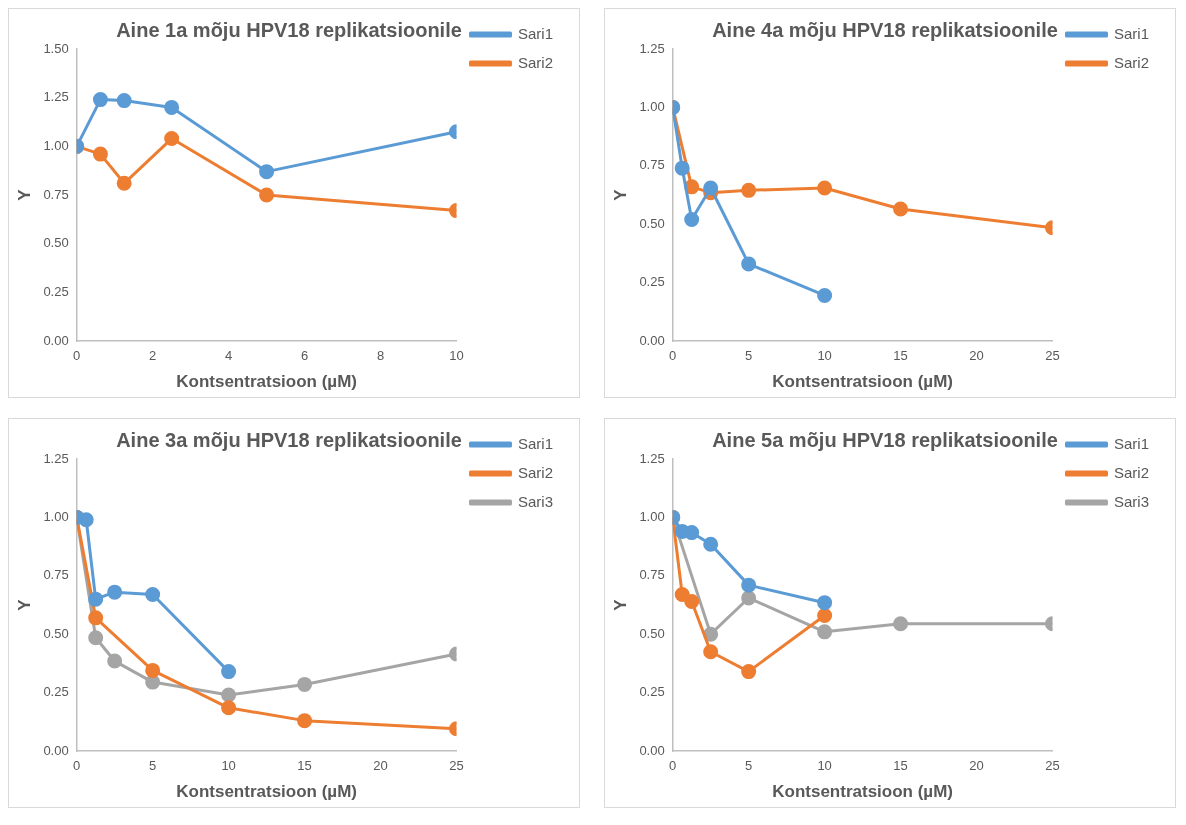 The height and width of the screenshot is (825, 1186). What do you see at coordinates (229, 356) in the screenshot?
I see `x-tick-label: 4` at bounding box center [229, 356].